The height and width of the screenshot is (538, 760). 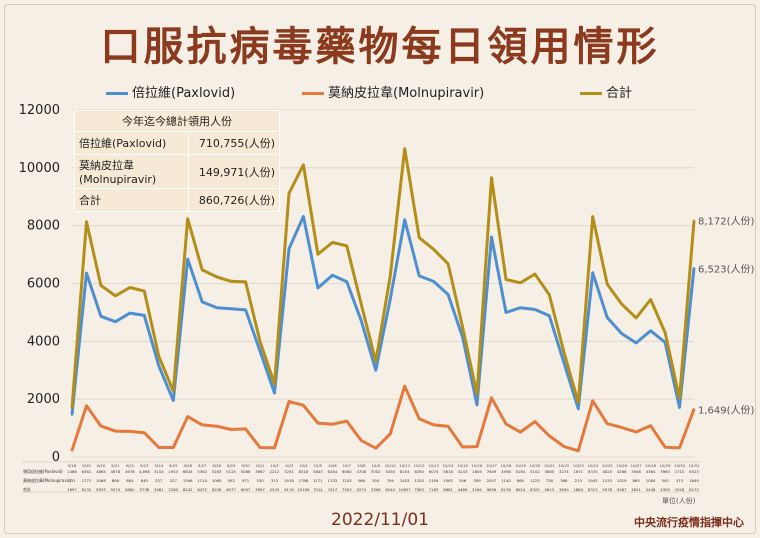 What do you see at coordinates (116, 489) in the screenshot?
I see `table-cell: 5574` at bounding box center [116, 489].